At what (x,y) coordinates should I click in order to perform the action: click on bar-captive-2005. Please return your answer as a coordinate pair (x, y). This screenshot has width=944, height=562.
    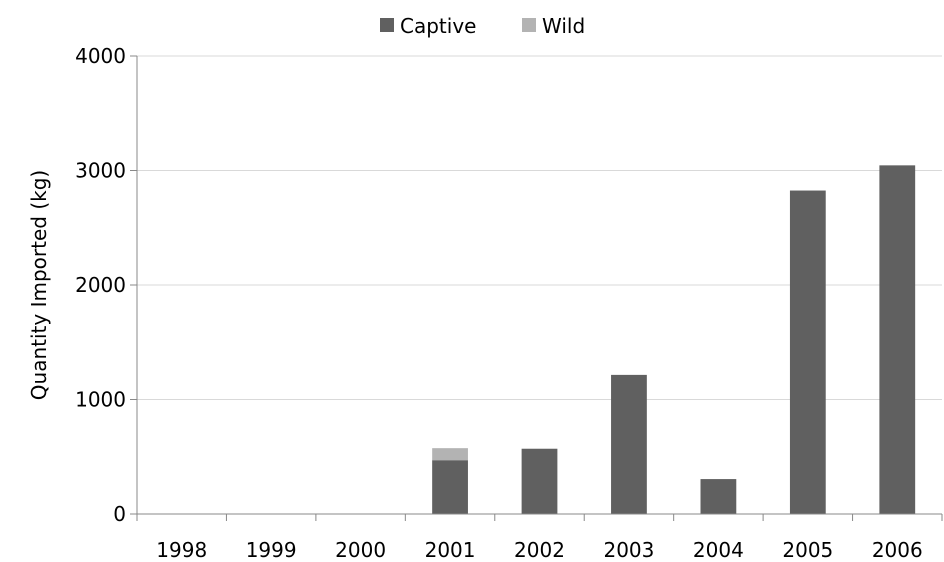
    Looking at the image, I should click on (807, 352).